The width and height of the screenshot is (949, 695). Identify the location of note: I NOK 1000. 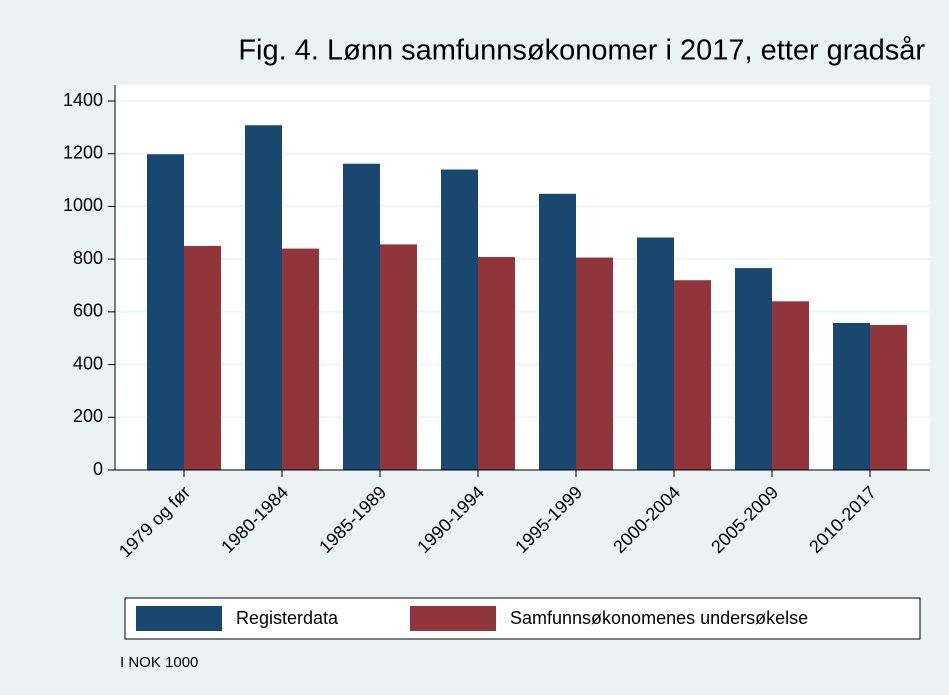
(159, 662).